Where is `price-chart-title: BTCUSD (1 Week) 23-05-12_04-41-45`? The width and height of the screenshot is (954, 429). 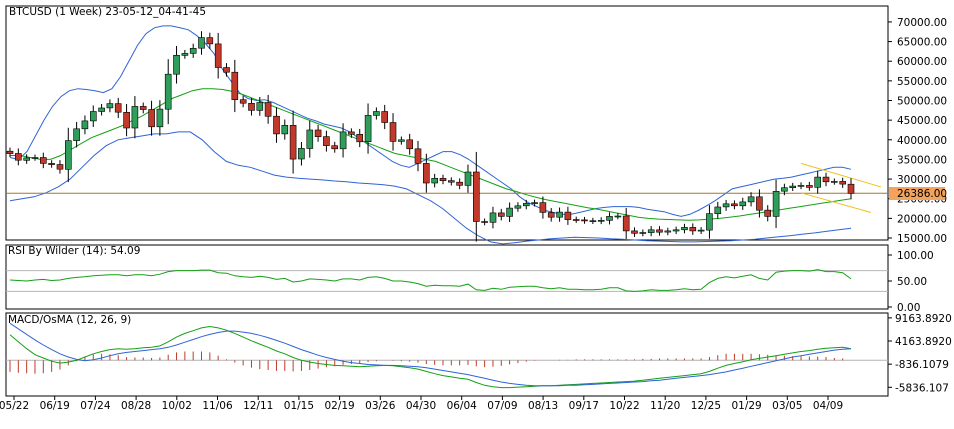 price-chart-title: BTCUSD (1 Week) 23-05-12_04-41-45 is located at coordinates (107, 12).